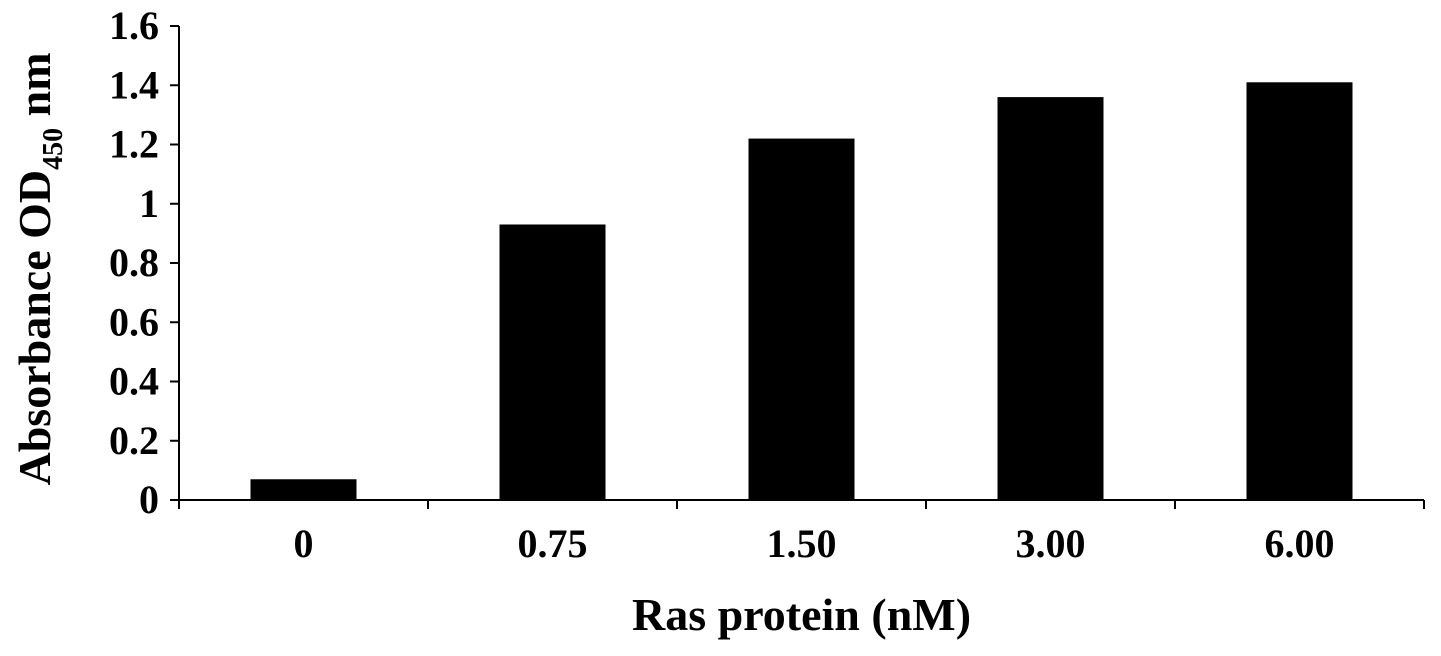  What do you see at coordinates (149, 203) in the screenshot?
I see `y-tick-label: 1` at bounding box center [149, 203].